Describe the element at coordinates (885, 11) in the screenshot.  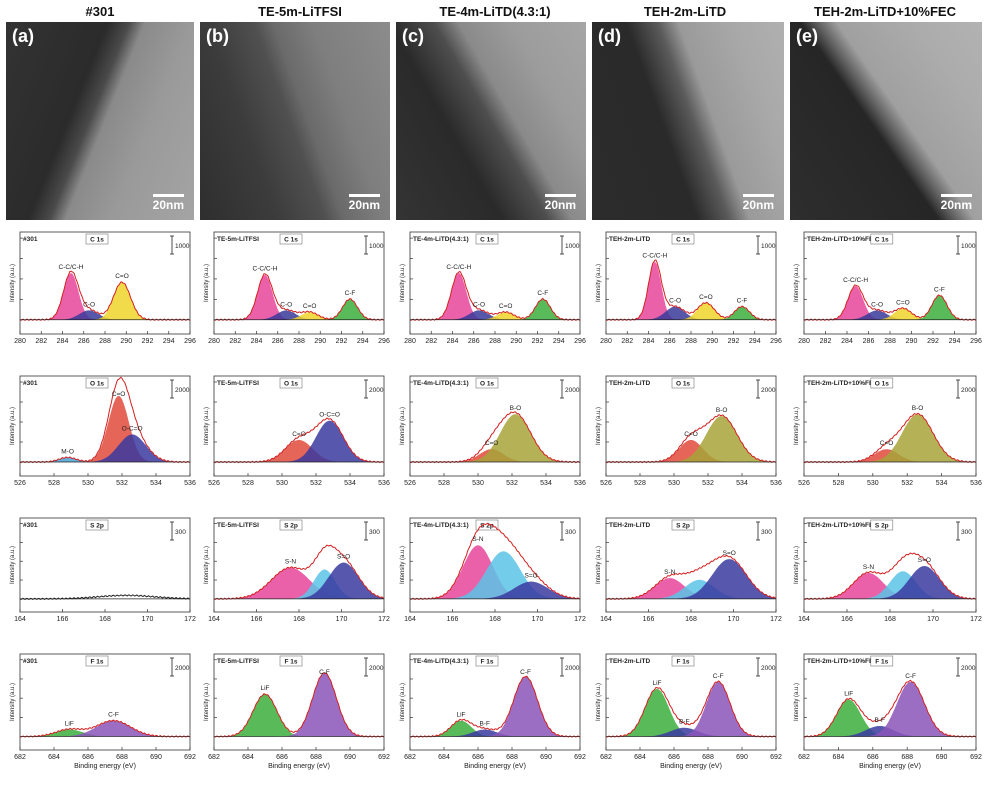
I see `column-title: TEH-2m-LiTD+10%FEC` at that location.